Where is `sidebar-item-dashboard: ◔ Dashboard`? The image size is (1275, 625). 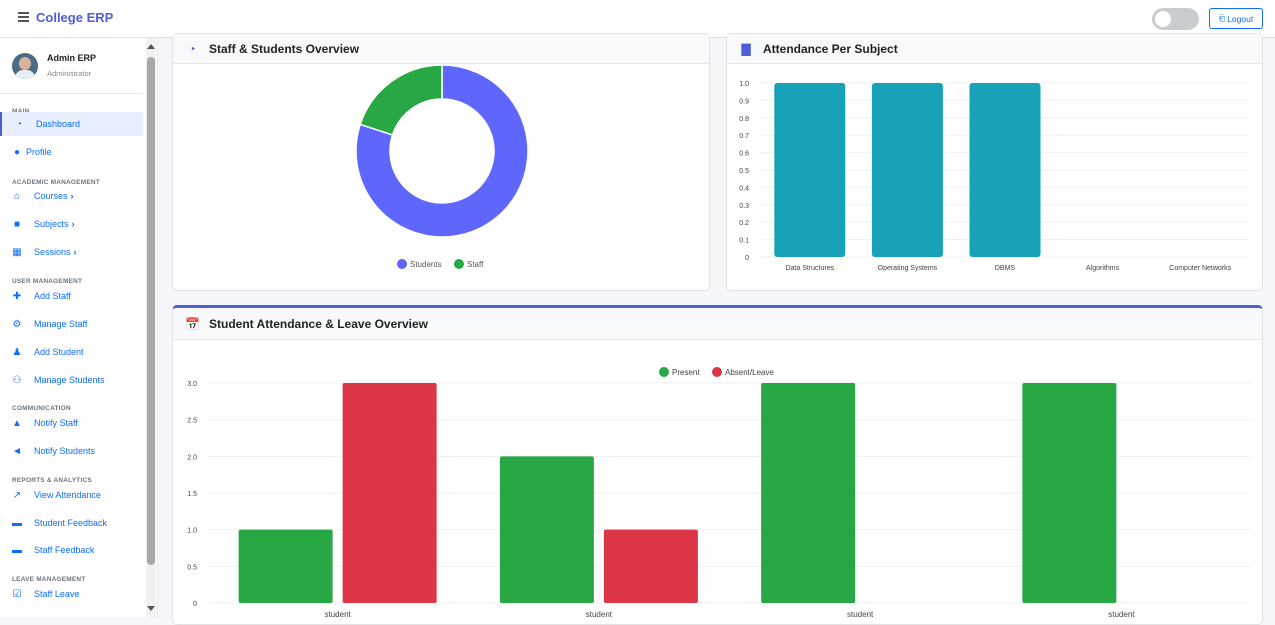 sidebar-item-dashboard: ◔ Dashboard is located at coordinates (71, 124).